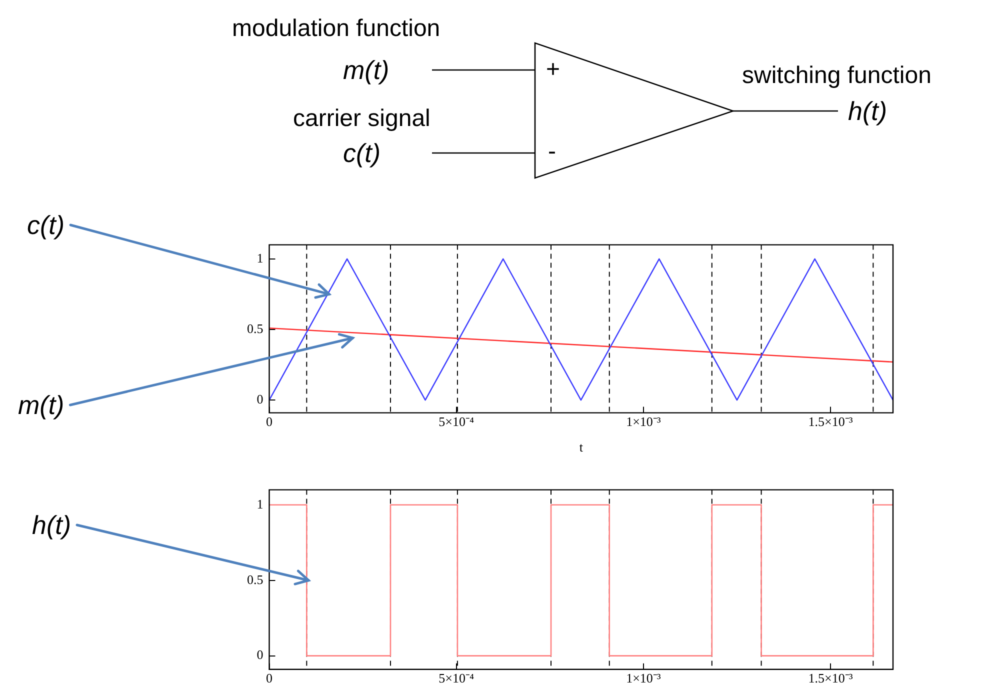  Describe the element at coordinates (362, 153) in the screenshot. I see `text: c(t)` at that location.